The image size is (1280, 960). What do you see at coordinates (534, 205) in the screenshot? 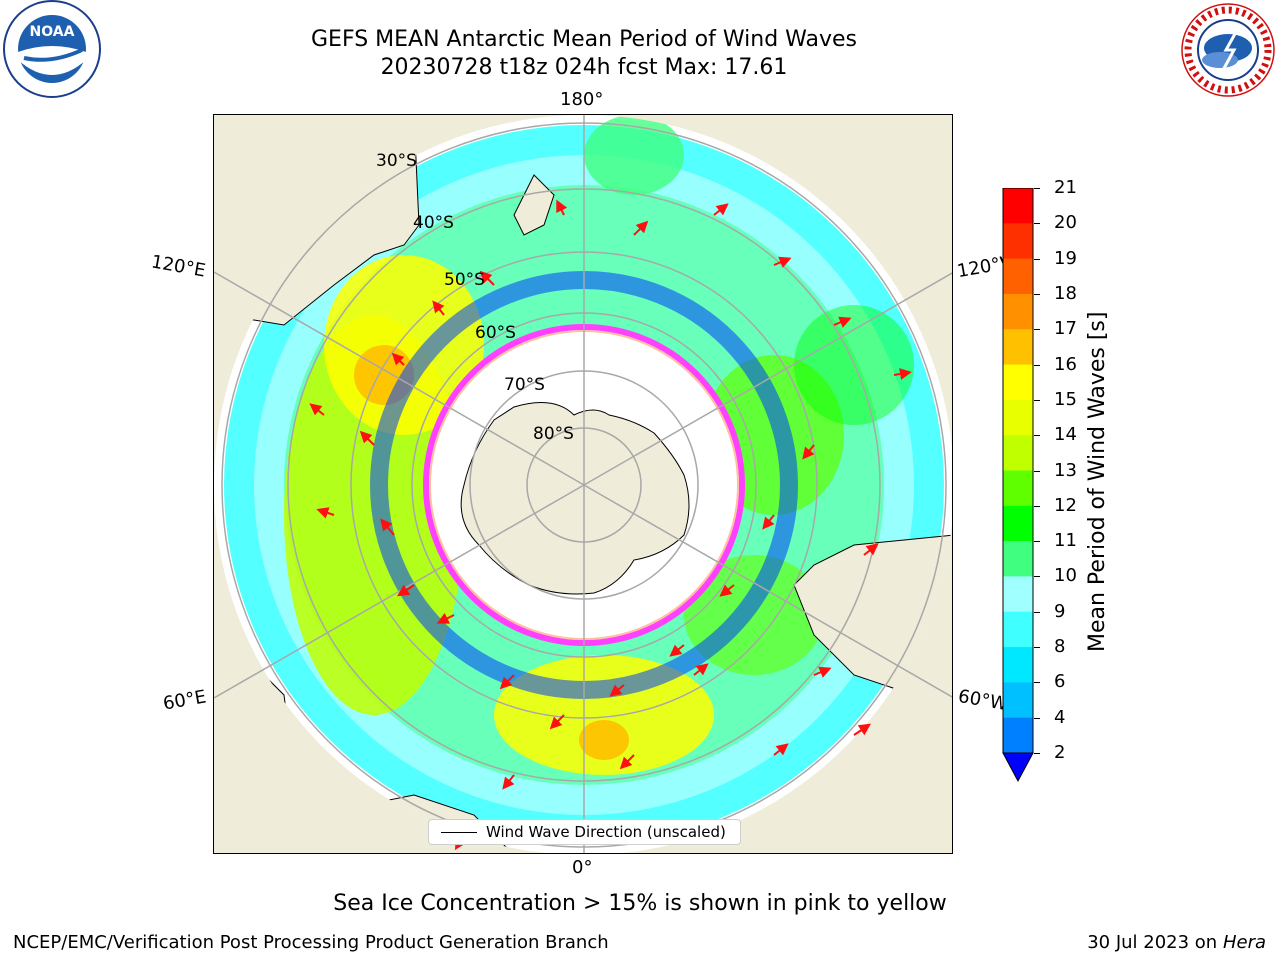
I see `new-zealand-land` at bounding box center [534, 205].